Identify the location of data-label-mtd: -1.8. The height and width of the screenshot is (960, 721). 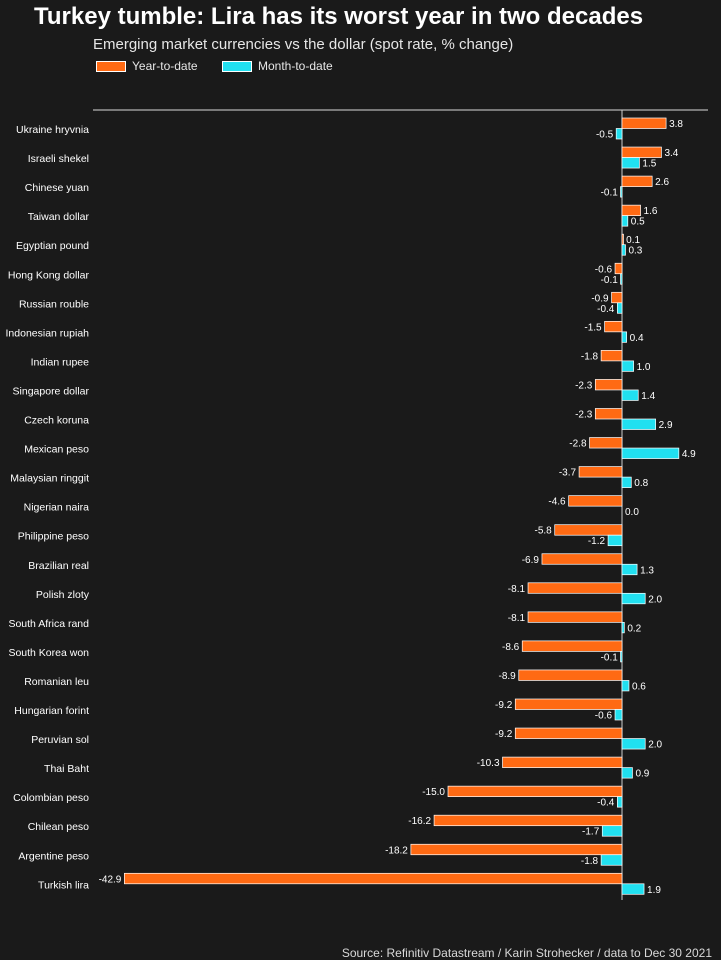
(590, 861).